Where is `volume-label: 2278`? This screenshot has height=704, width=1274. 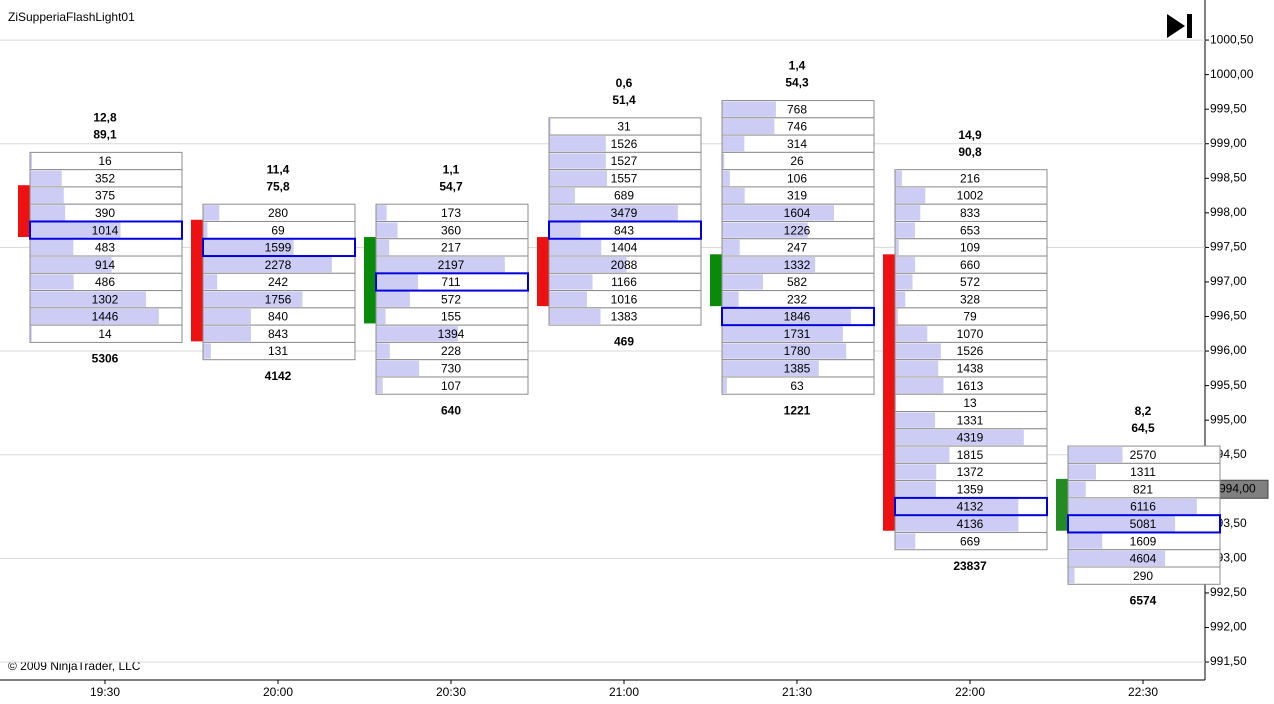 volume-label: 2278 is located at coordinates (278, 265).